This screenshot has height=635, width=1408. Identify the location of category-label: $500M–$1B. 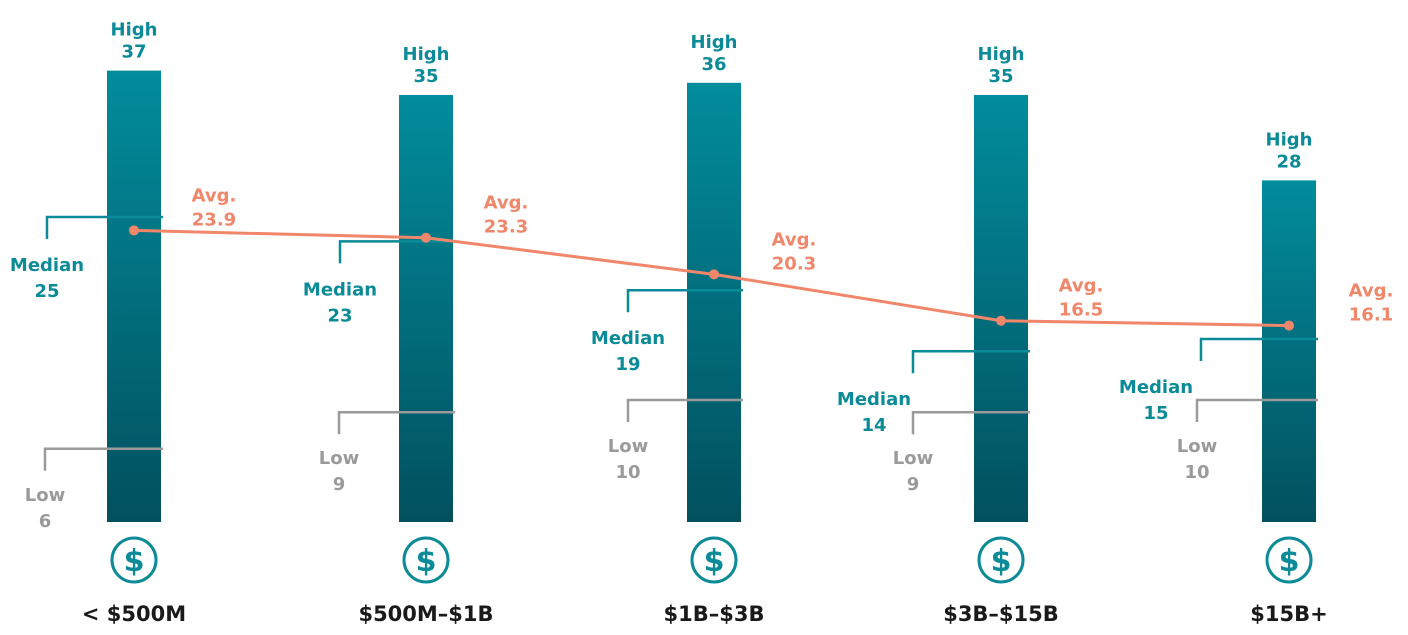
(425, 614).